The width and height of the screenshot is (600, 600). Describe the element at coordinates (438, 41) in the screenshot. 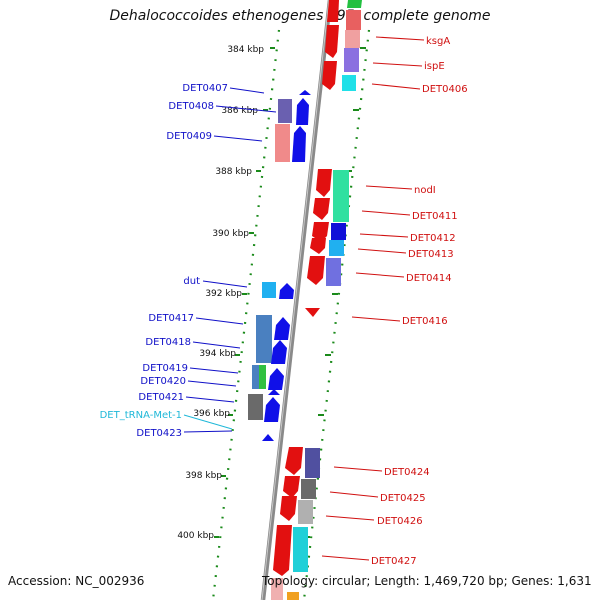

I see `gene-label-reverse: ksgA` at that location.